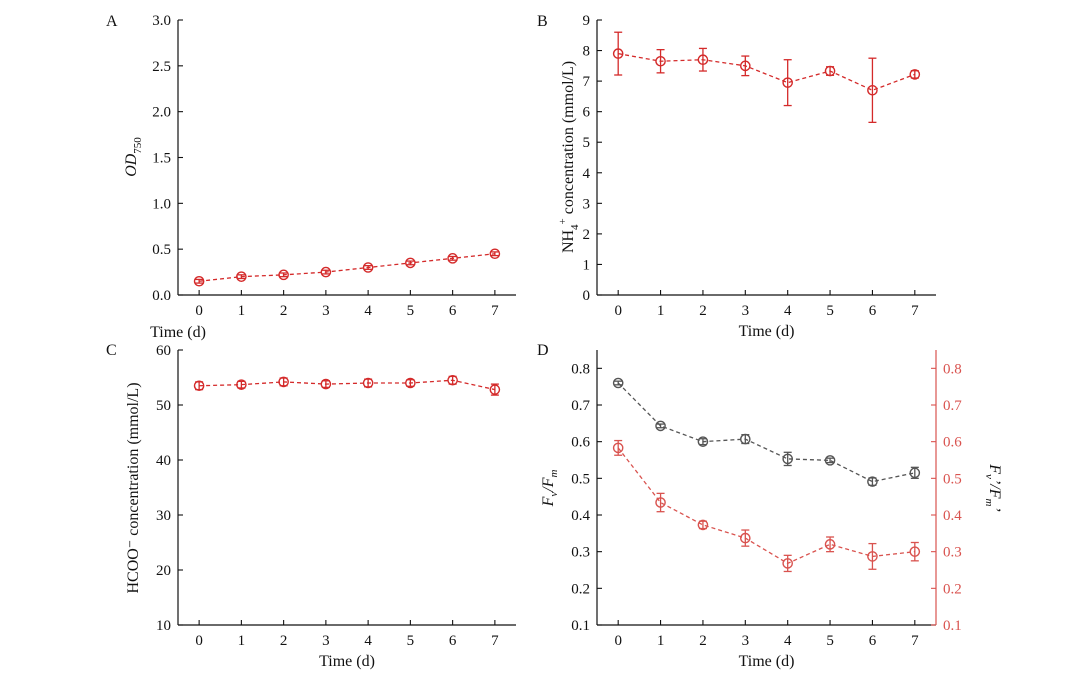  Describe the element at coordinates (618, 641) in the screenshot. I see `panel-d-x-tick-label: 0` at that location.